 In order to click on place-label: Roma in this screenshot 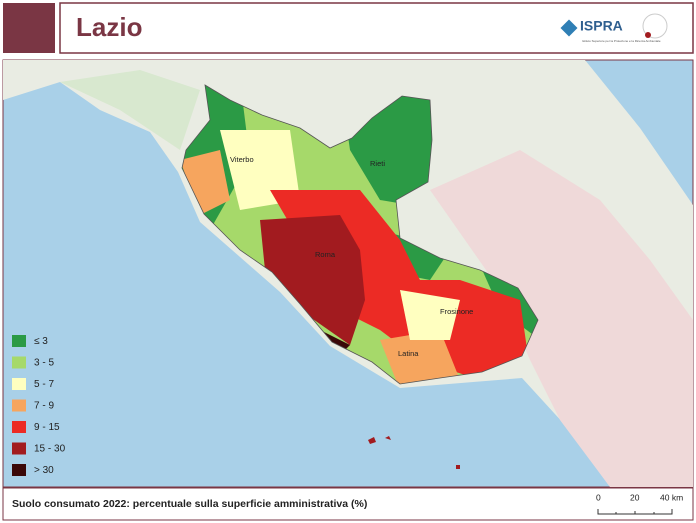, I will do `click(325, 254)`.